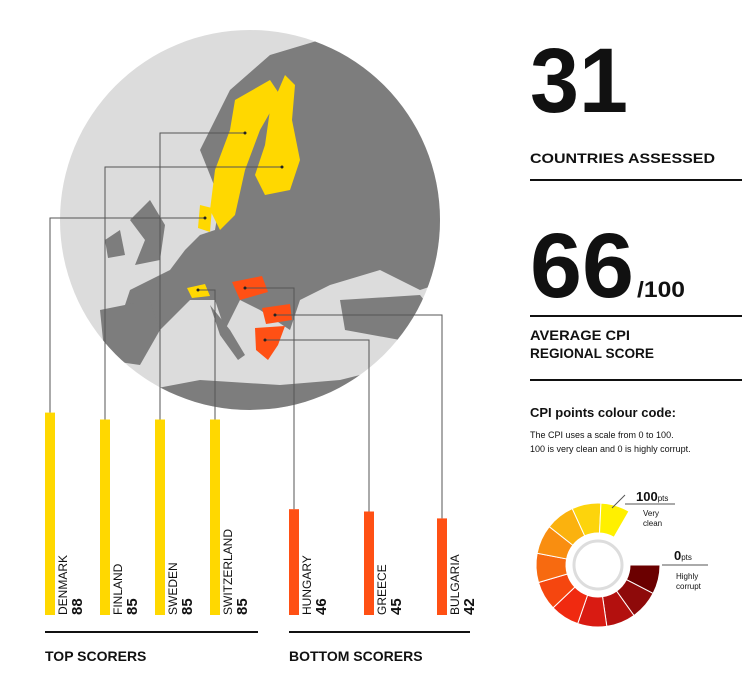 The height and width of the screenshot is (676, 752). I want to click on bar-category: BULGARIA, so click(455, 584).